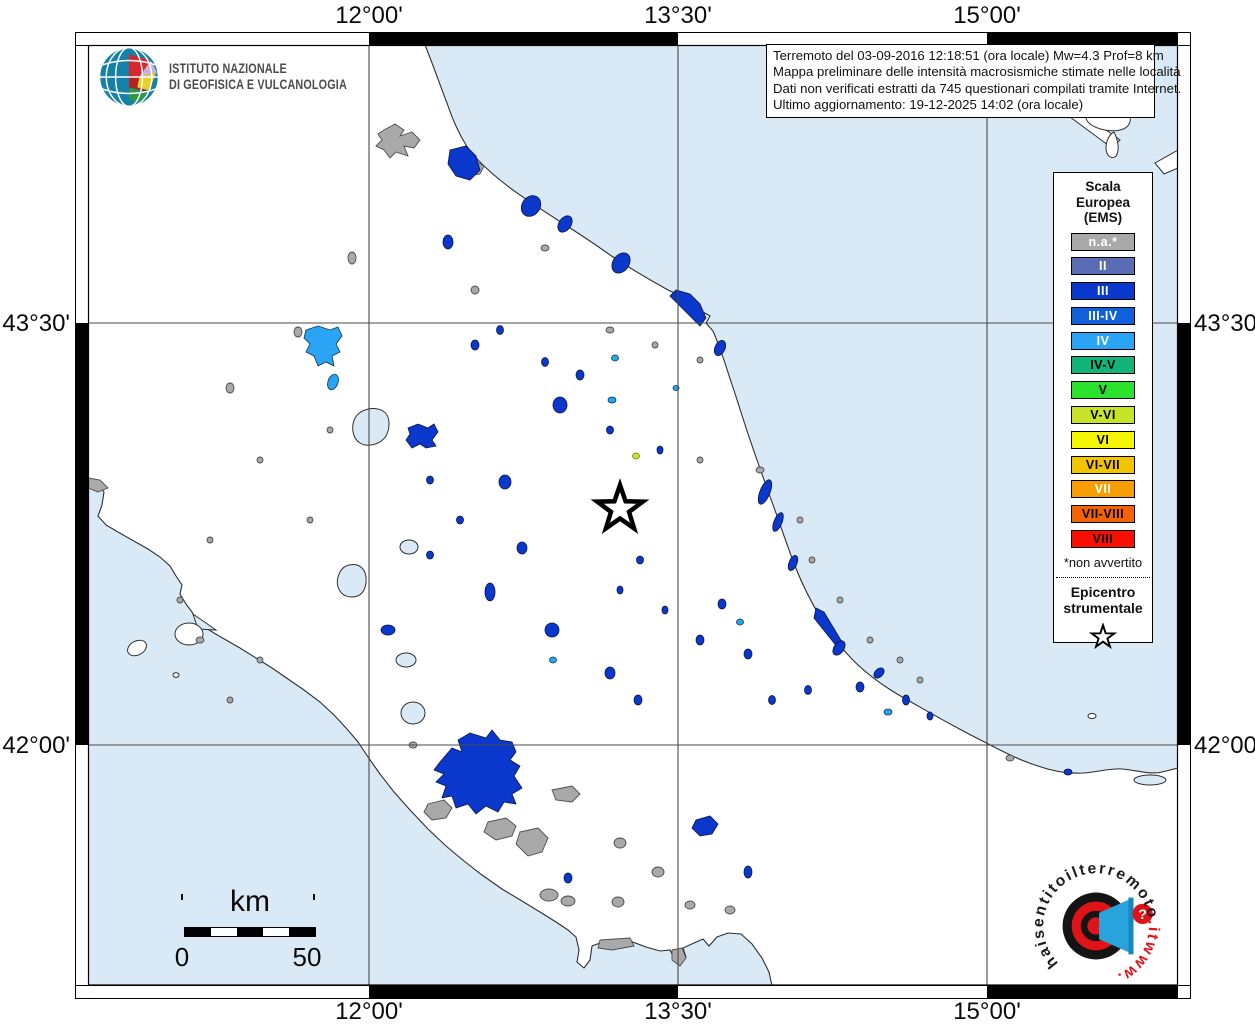  What do you see at coordinates (1092, 716) in the screenshot?
I see `tremiti-island` at bounding box center [1092, 716].